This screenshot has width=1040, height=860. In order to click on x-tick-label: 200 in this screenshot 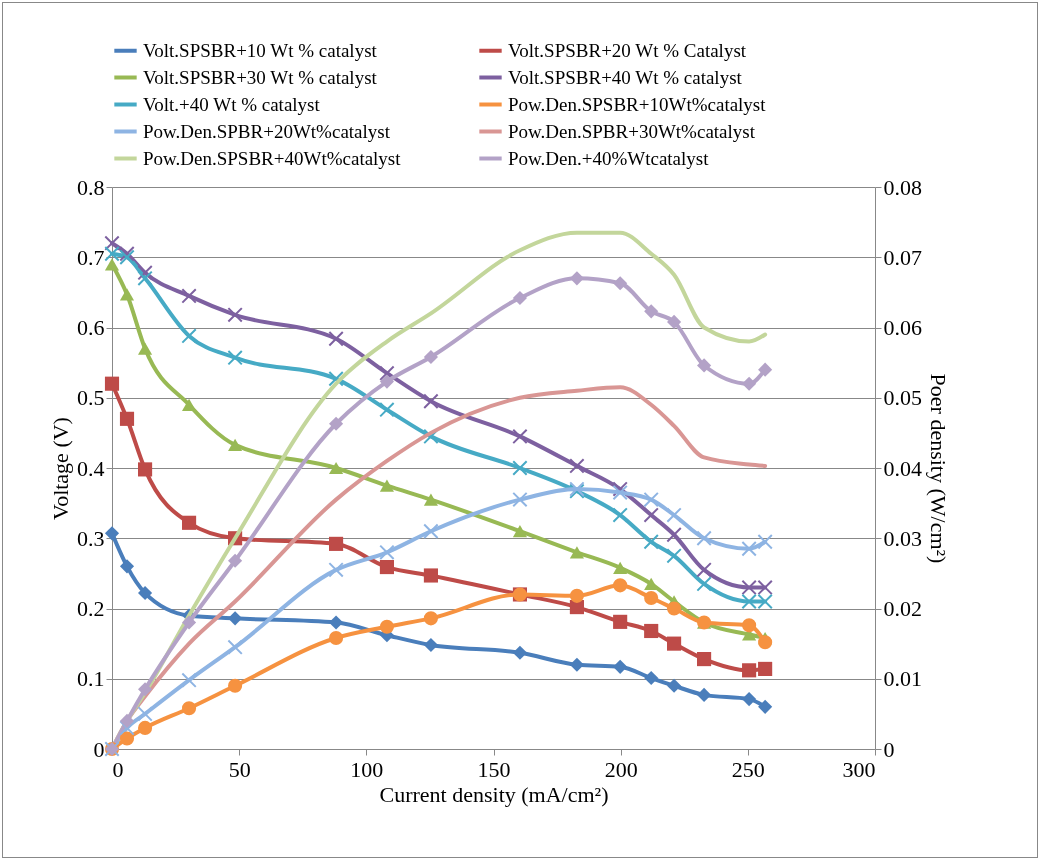, I will do `click(621, 769)`.